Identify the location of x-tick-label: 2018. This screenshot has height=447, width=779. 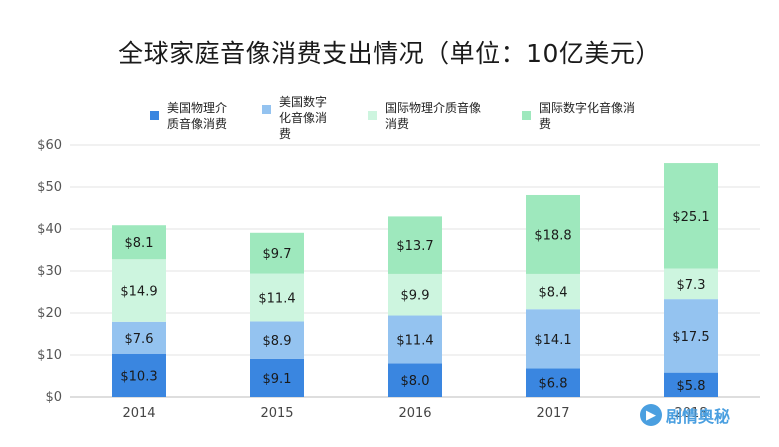
(690, 413).